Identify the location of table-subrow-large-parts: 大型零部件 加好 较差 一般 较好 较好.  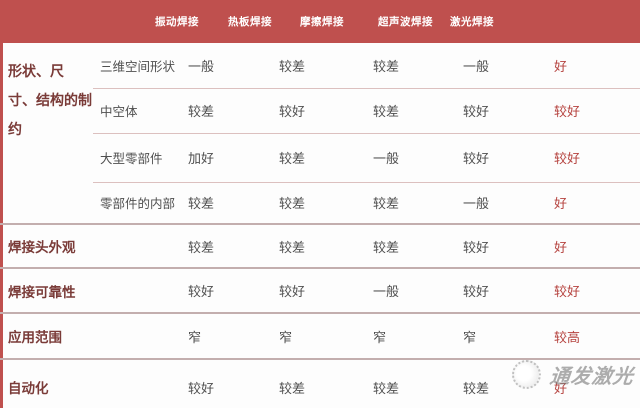
(320, 157).